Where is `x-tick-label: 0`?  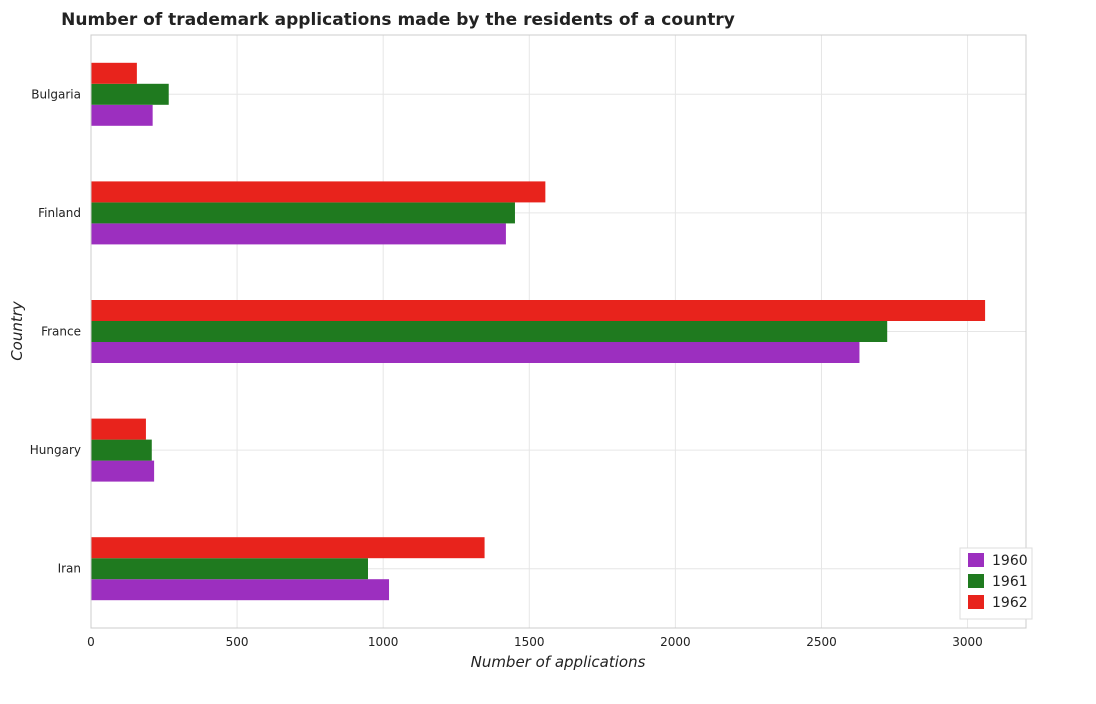 x-tick-label: 0 is located at coordinates (91, 642).